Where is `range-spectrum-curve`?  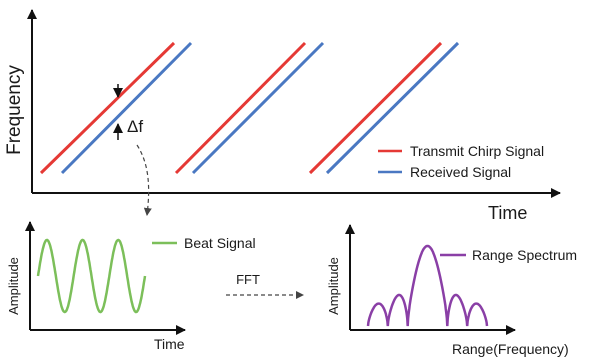 range-spectrum-curve is located at coordinates (427, 285).